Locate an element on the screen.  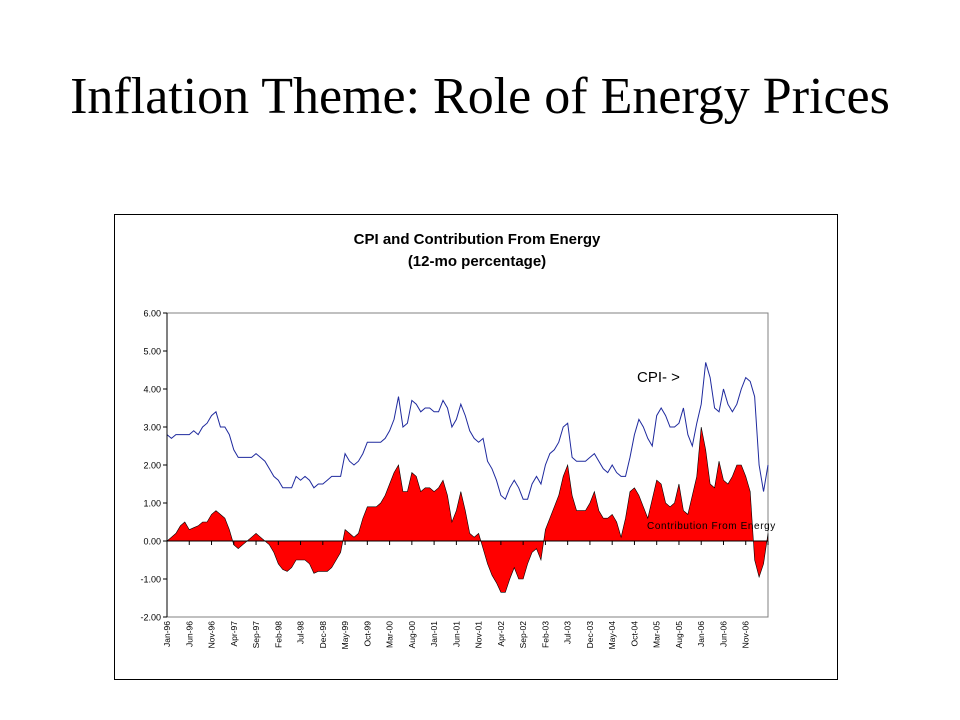
x-tick-label: Jul-98 is located at coordinates (301, 632).